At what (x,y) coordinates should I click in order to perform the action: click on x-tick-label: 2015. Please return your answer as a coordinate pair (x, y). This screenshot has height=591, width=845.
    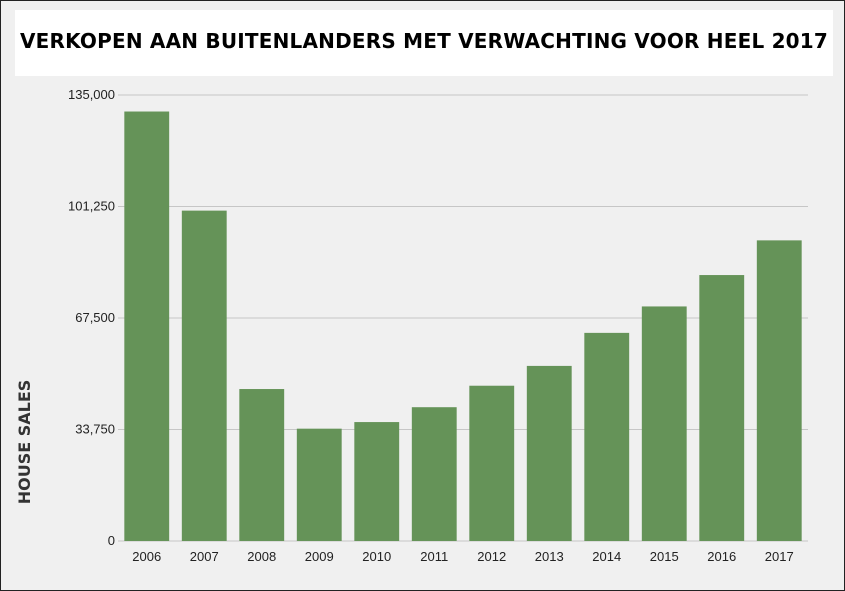
    Looking at the image, I should click on (664, 556).